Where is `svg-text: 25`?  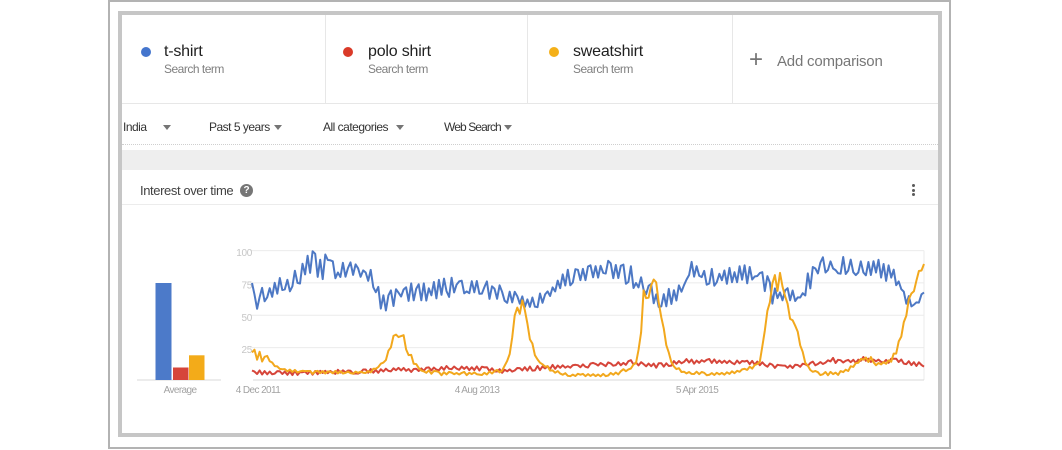 svg-text: 25 is located at coordinates (246, 350).